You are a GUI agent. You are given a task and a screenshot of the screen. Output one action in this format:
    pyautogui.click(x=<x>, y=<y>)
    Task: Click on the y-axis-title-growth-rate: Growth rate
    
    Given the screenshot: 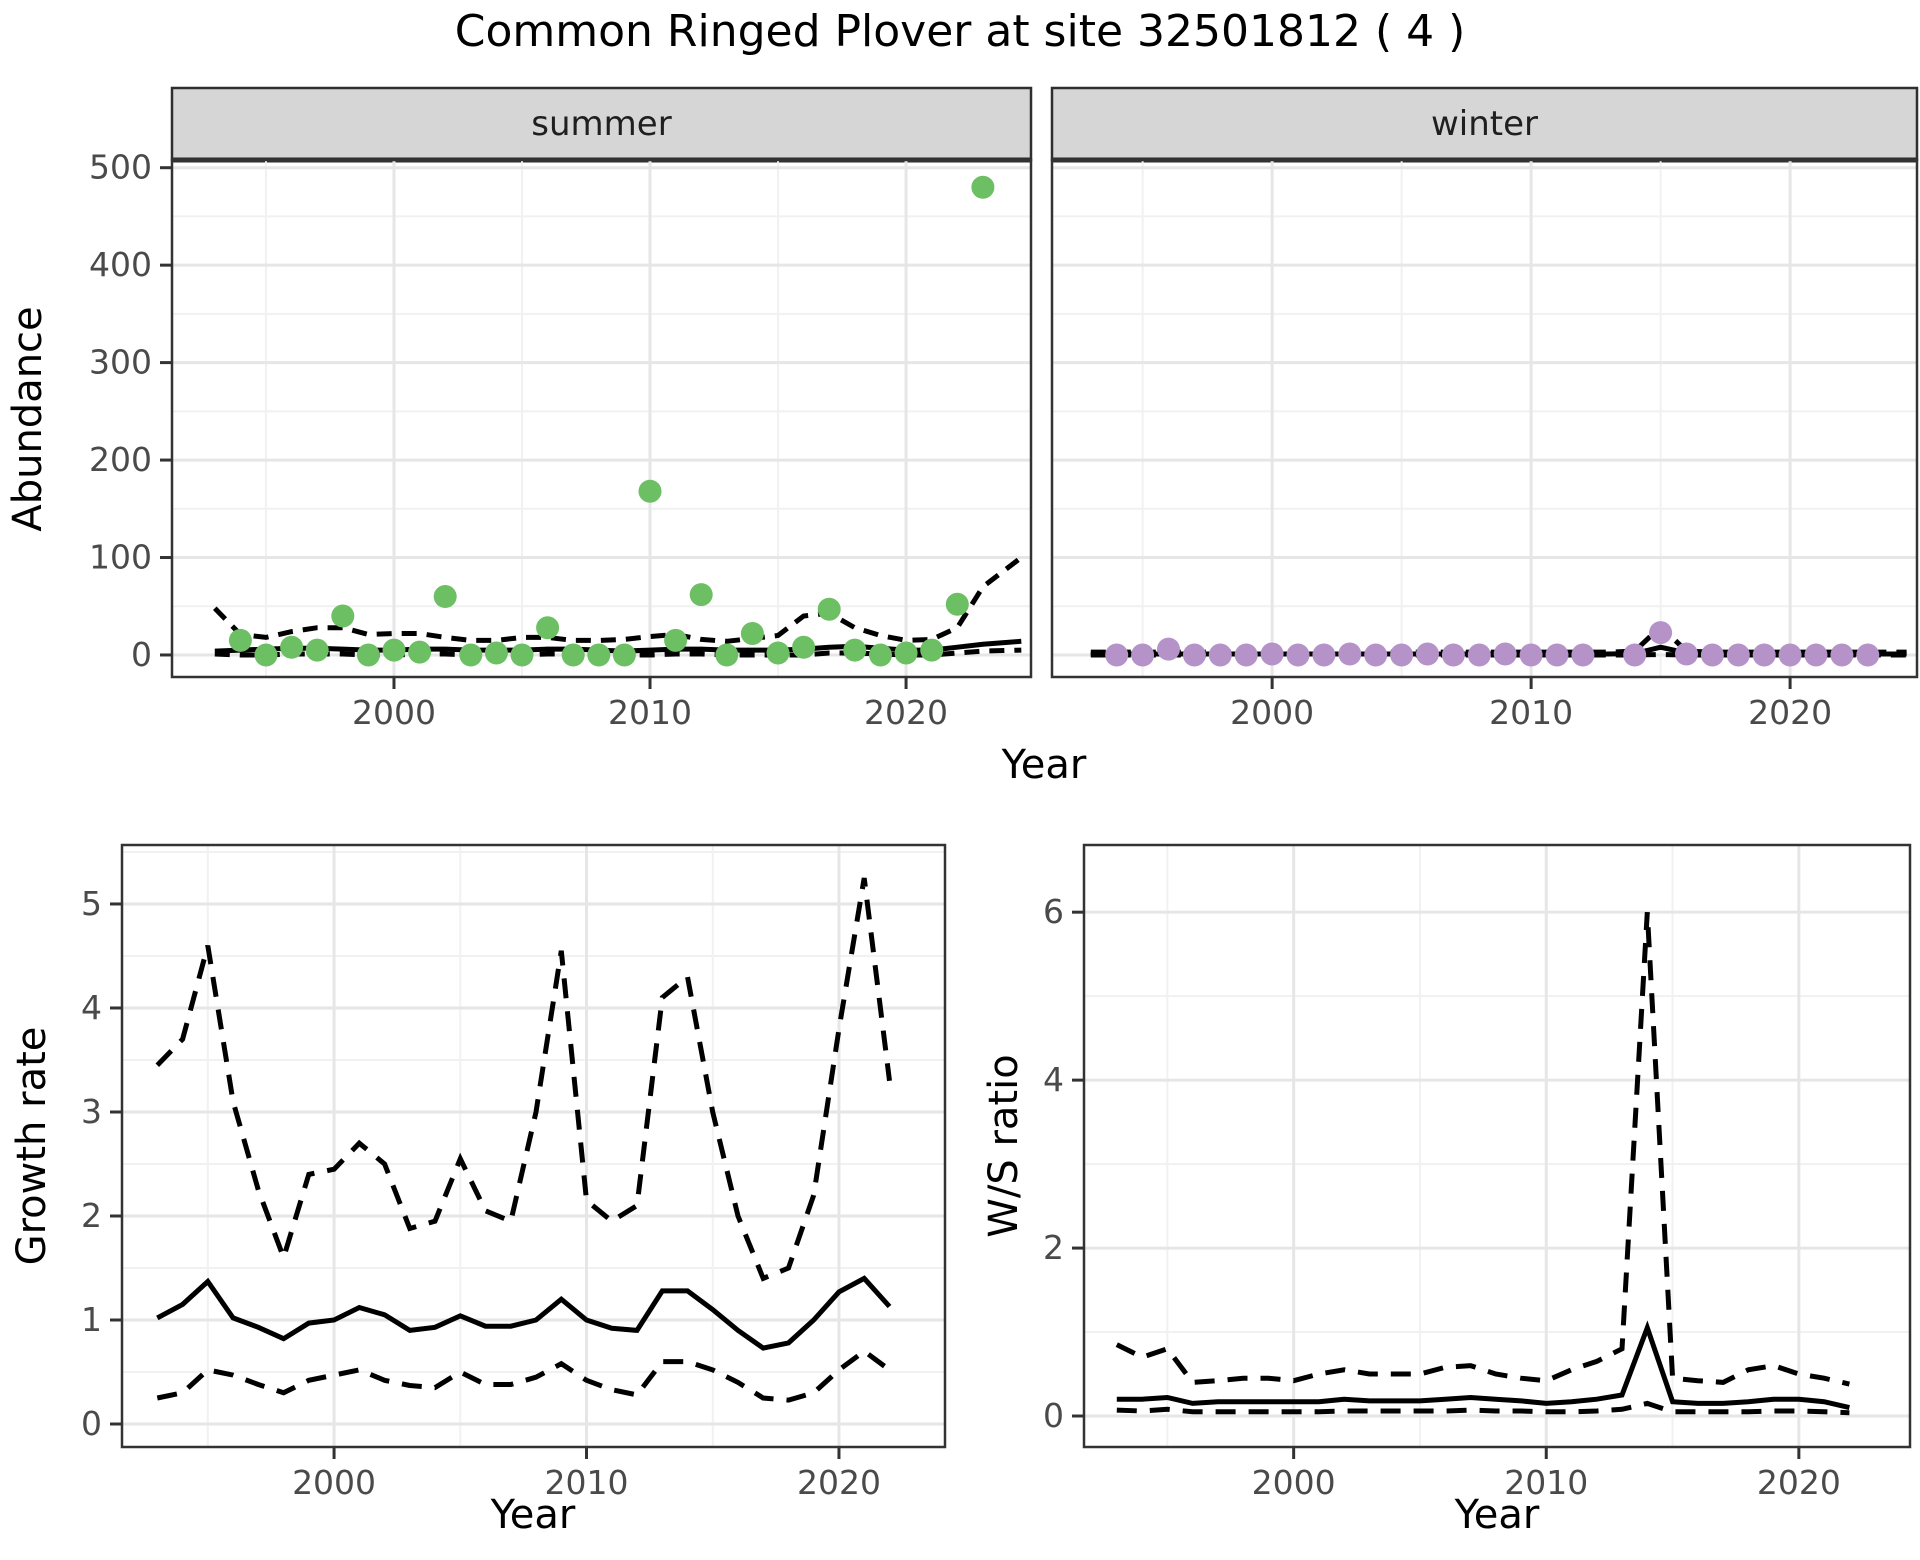 What is the action you would take?
    pyautogui.click(x=32, y=1146)
    